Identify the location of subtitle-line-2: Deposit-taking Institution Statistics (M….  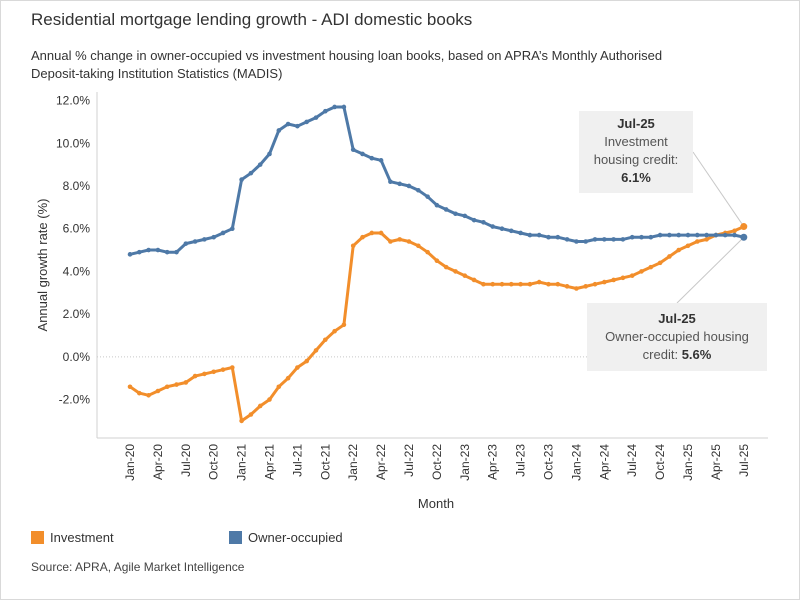
(157, 73).